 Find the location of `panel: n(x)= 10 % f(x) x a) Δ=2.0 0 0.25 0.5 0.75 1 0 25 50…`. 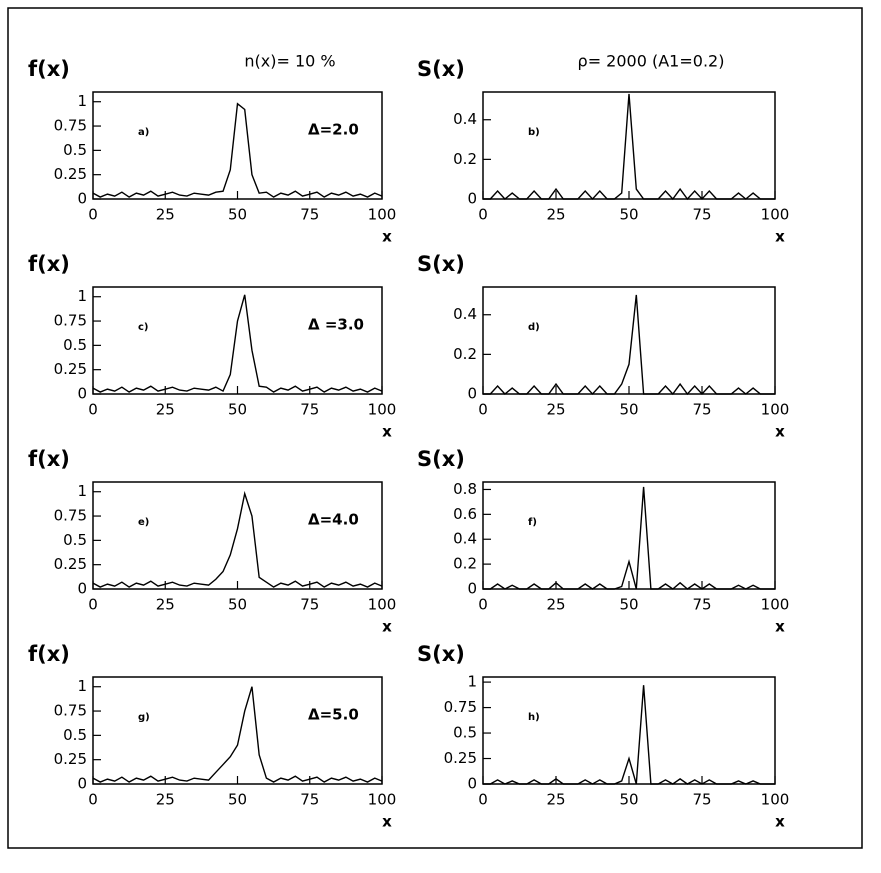

panel: n(x)= 10 % f(x) x a) Δ=2.0 0 0.25 0.5 0.75 1 0 25 50… is located at coordinates (212, 149).